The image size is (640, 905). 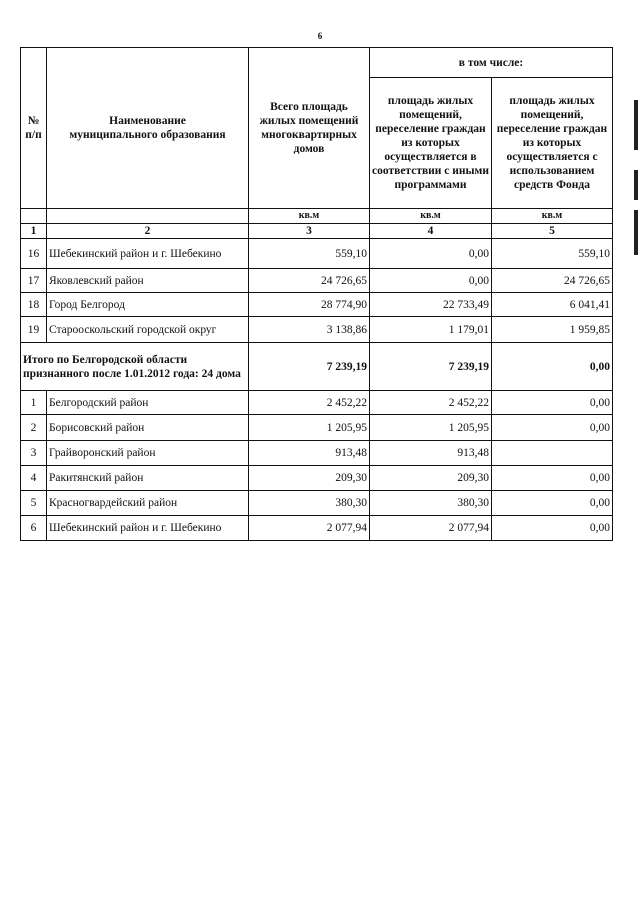 What do you see at coordinates (147, 304) in the screenshot?
I see `row-name: Город Белгород` at bounding box center [147, 304].